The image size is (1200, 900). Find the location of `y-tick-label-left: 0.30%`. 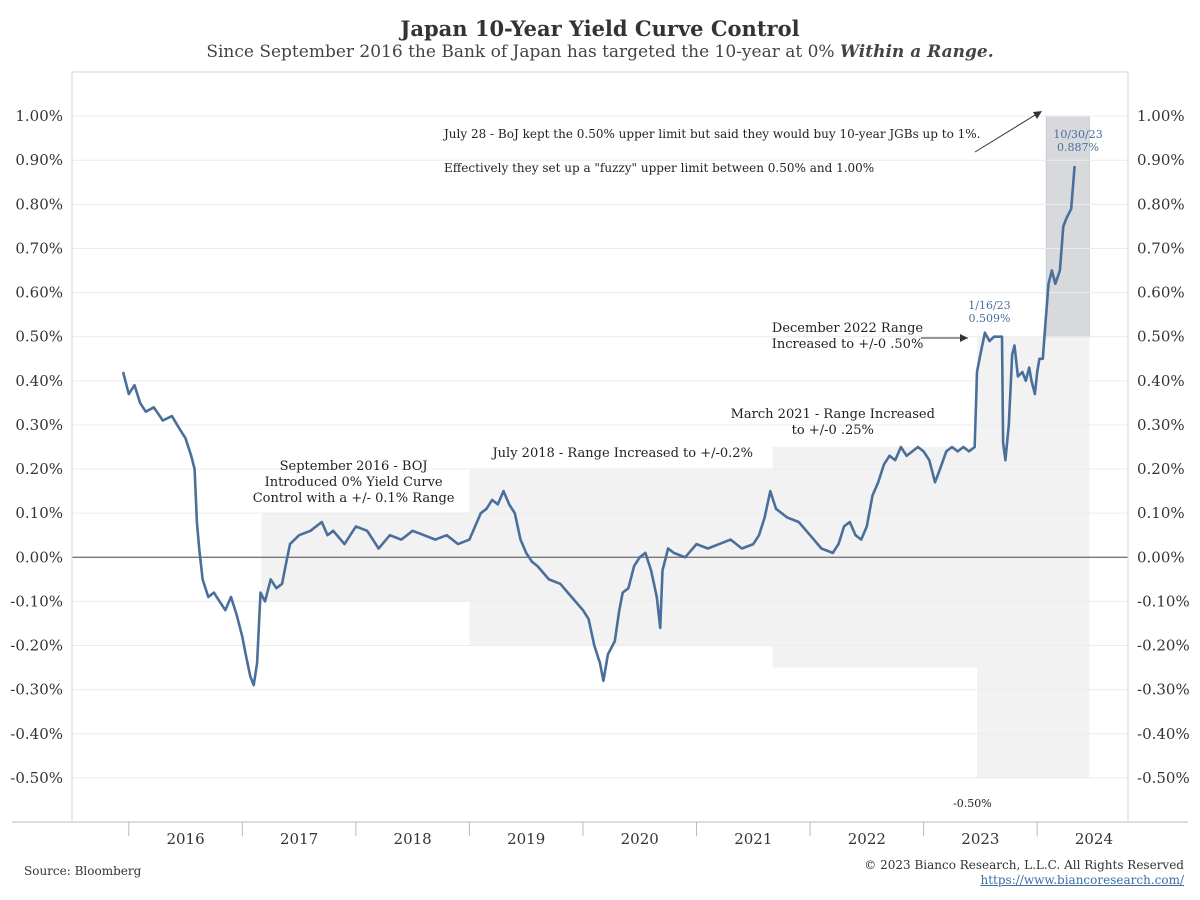

y-tick-label-left: 0.30% is located at coordinates (39, 425).